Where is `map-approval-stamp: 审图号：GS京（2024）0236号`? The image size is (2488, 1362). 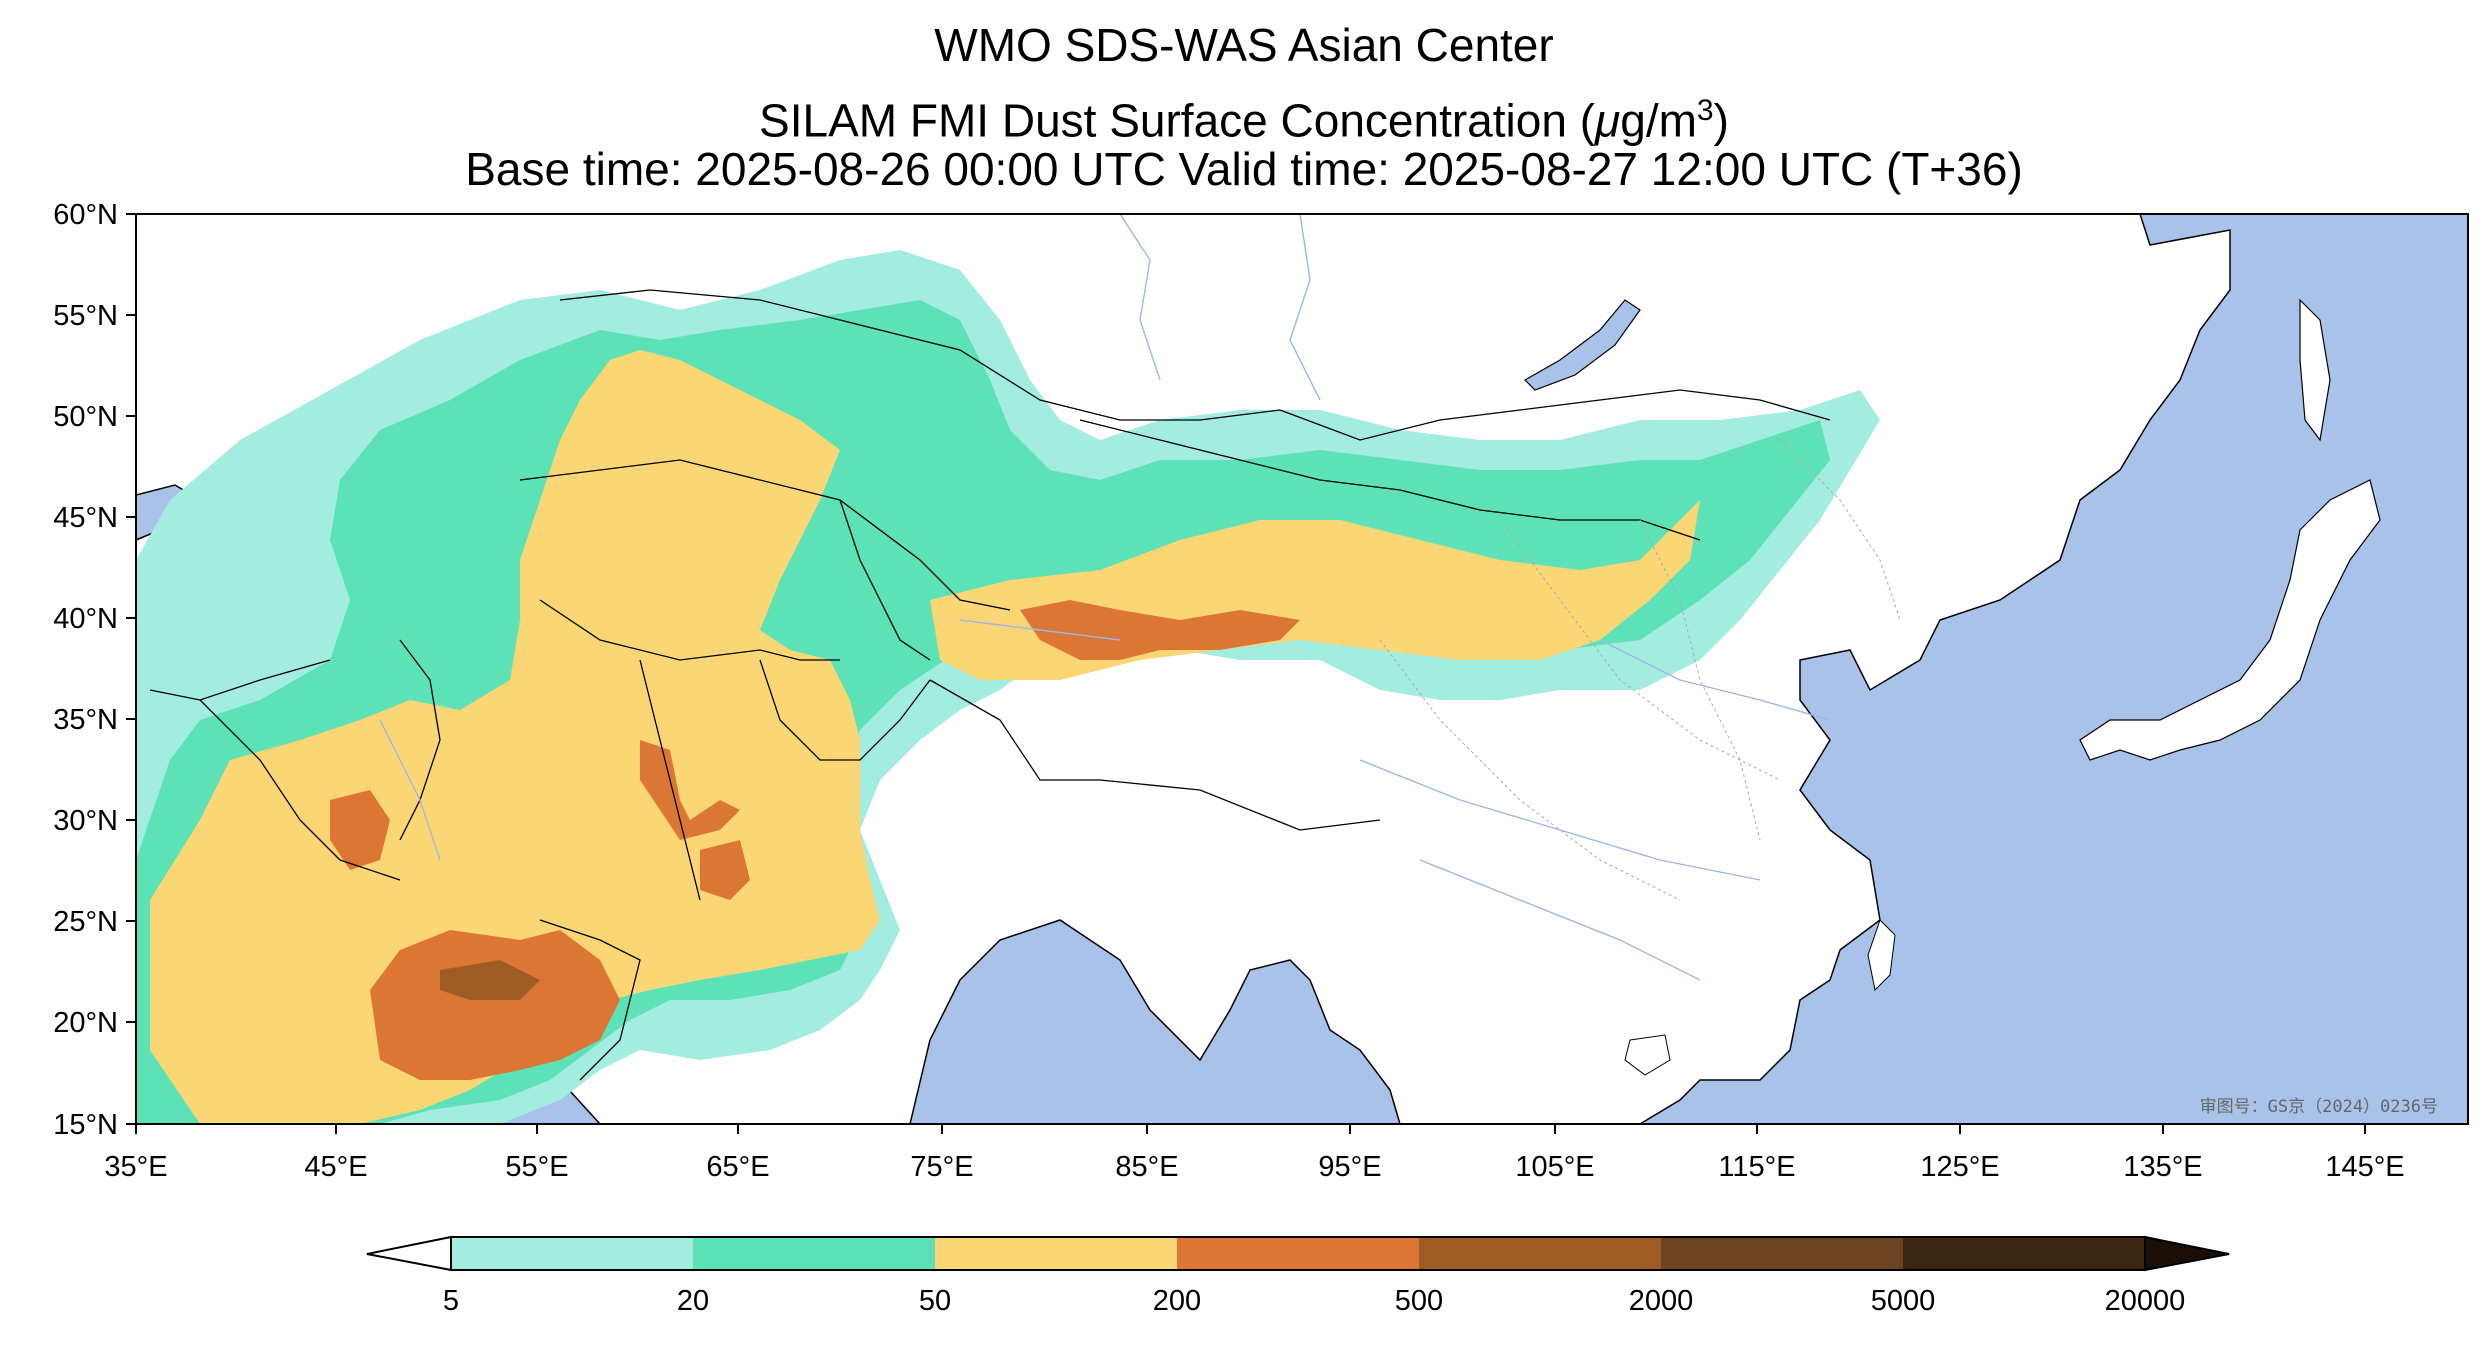
map-approval-stamp: 审图号：GS京（2024）0236号 is located at coordinates (2319, 1107).